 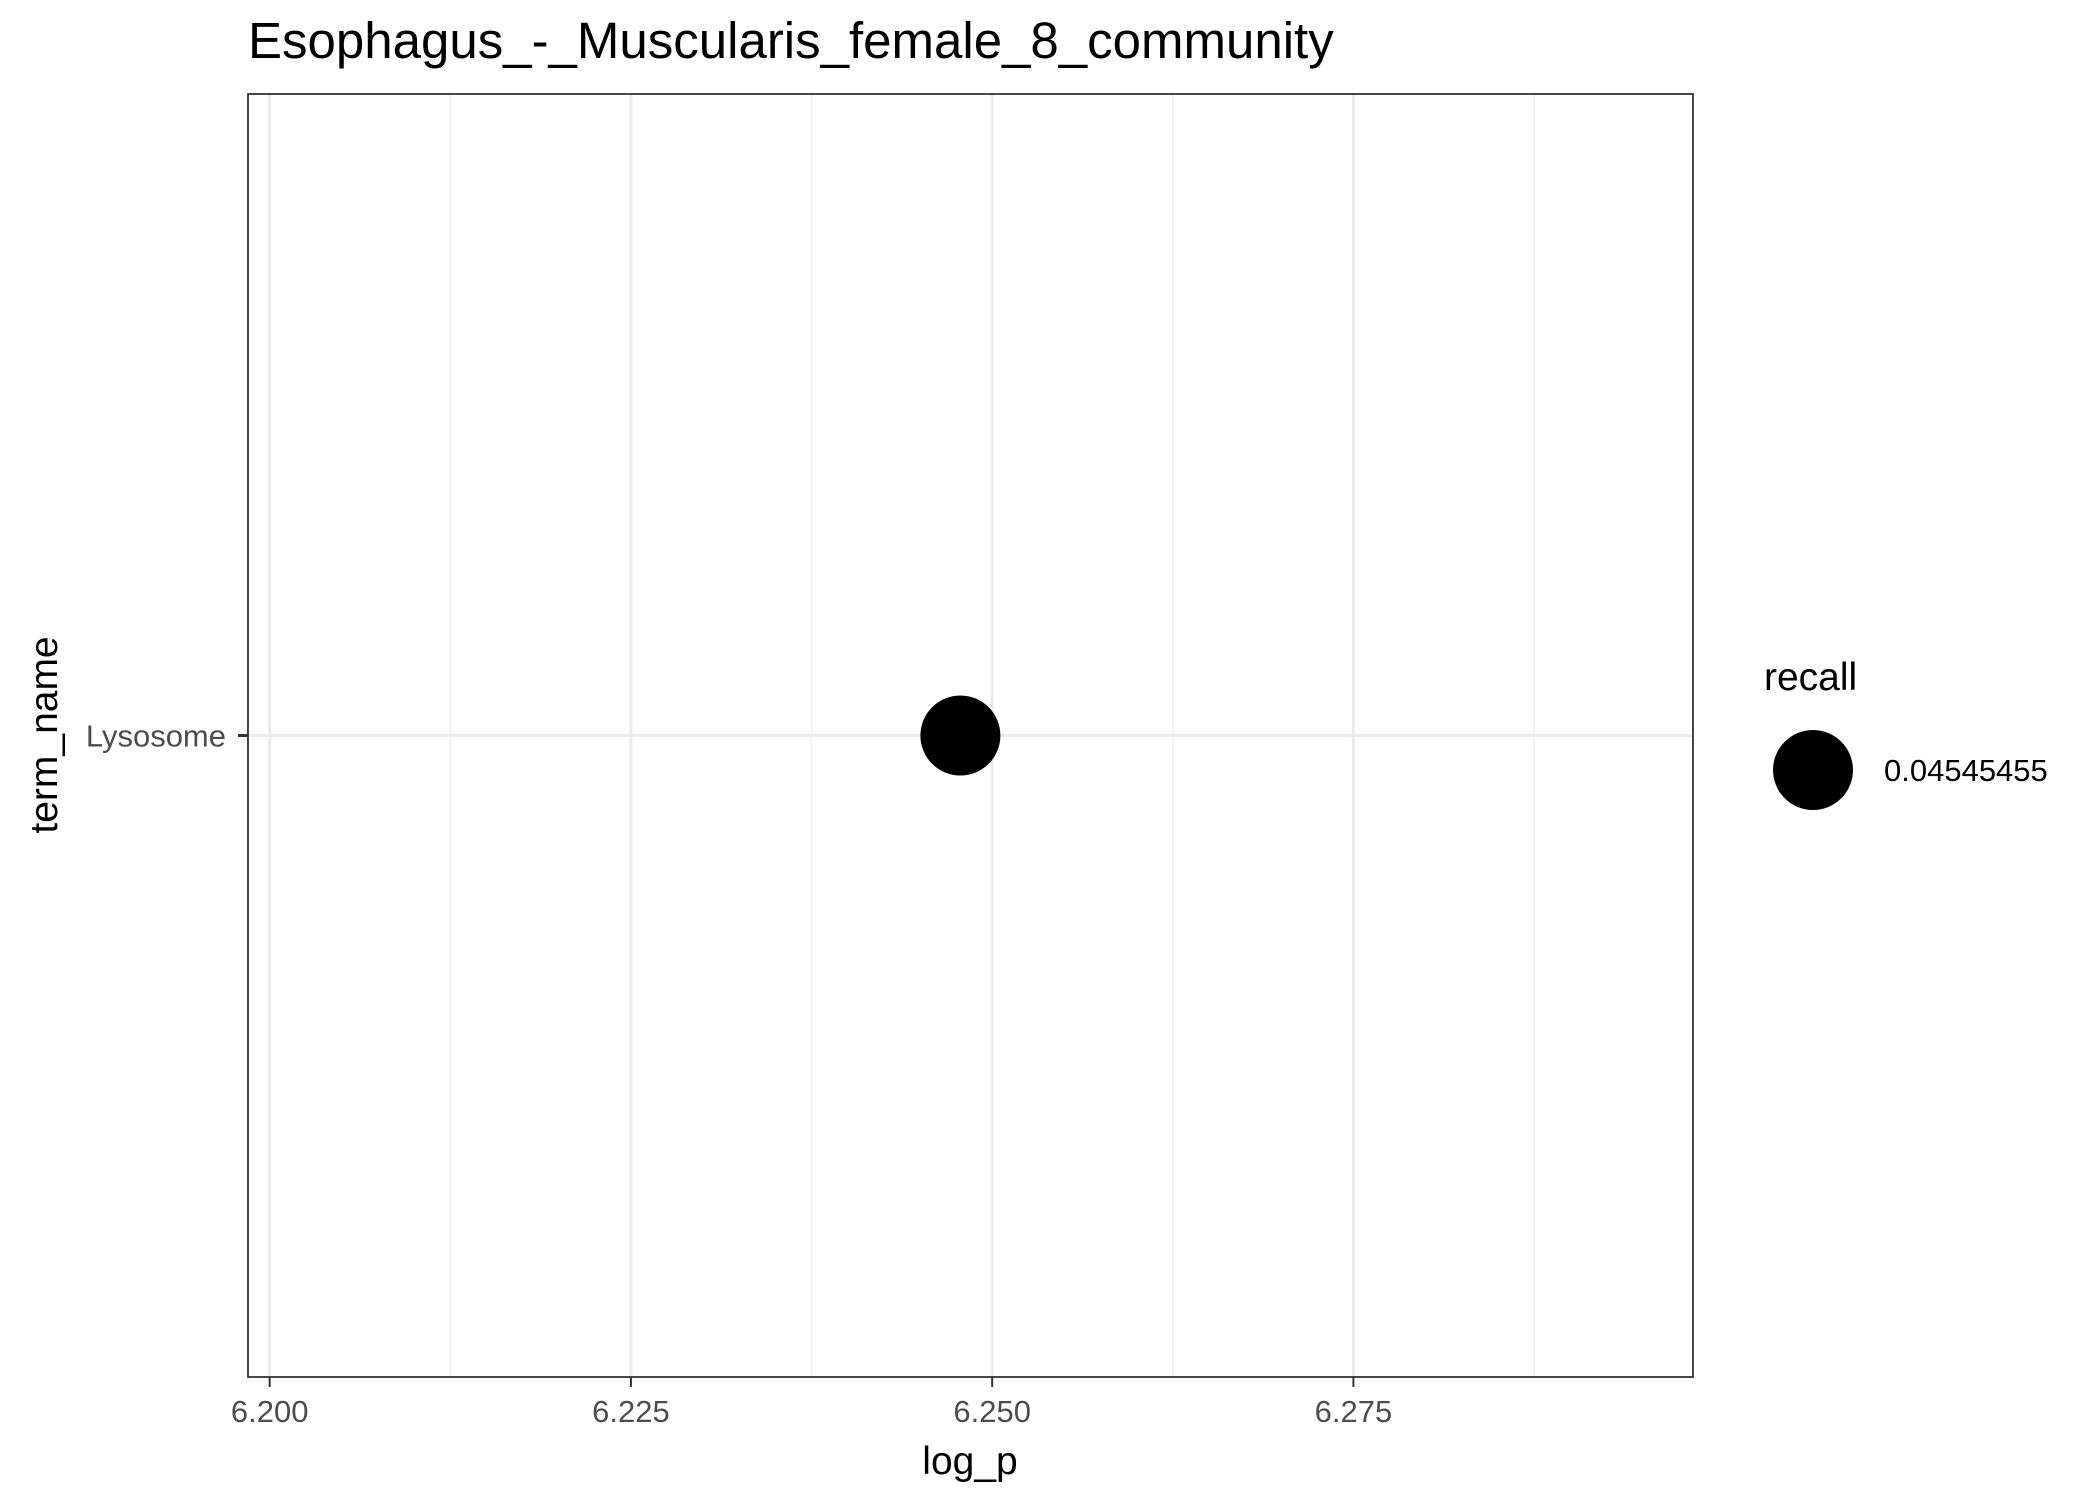 I want to click on legend: recall 0.04545455, so click(x=1906, y=733).